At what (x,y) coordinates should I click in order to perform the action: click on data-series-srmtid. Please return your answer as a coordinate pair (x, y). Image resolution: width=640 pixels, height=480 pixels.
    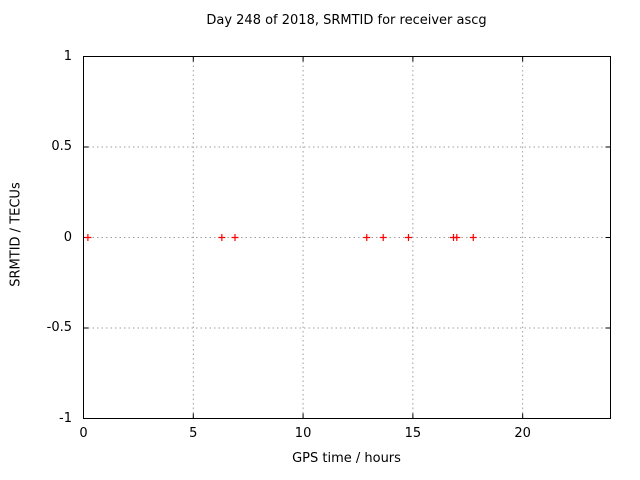
    Looking at the image, I should click on (280, 237).